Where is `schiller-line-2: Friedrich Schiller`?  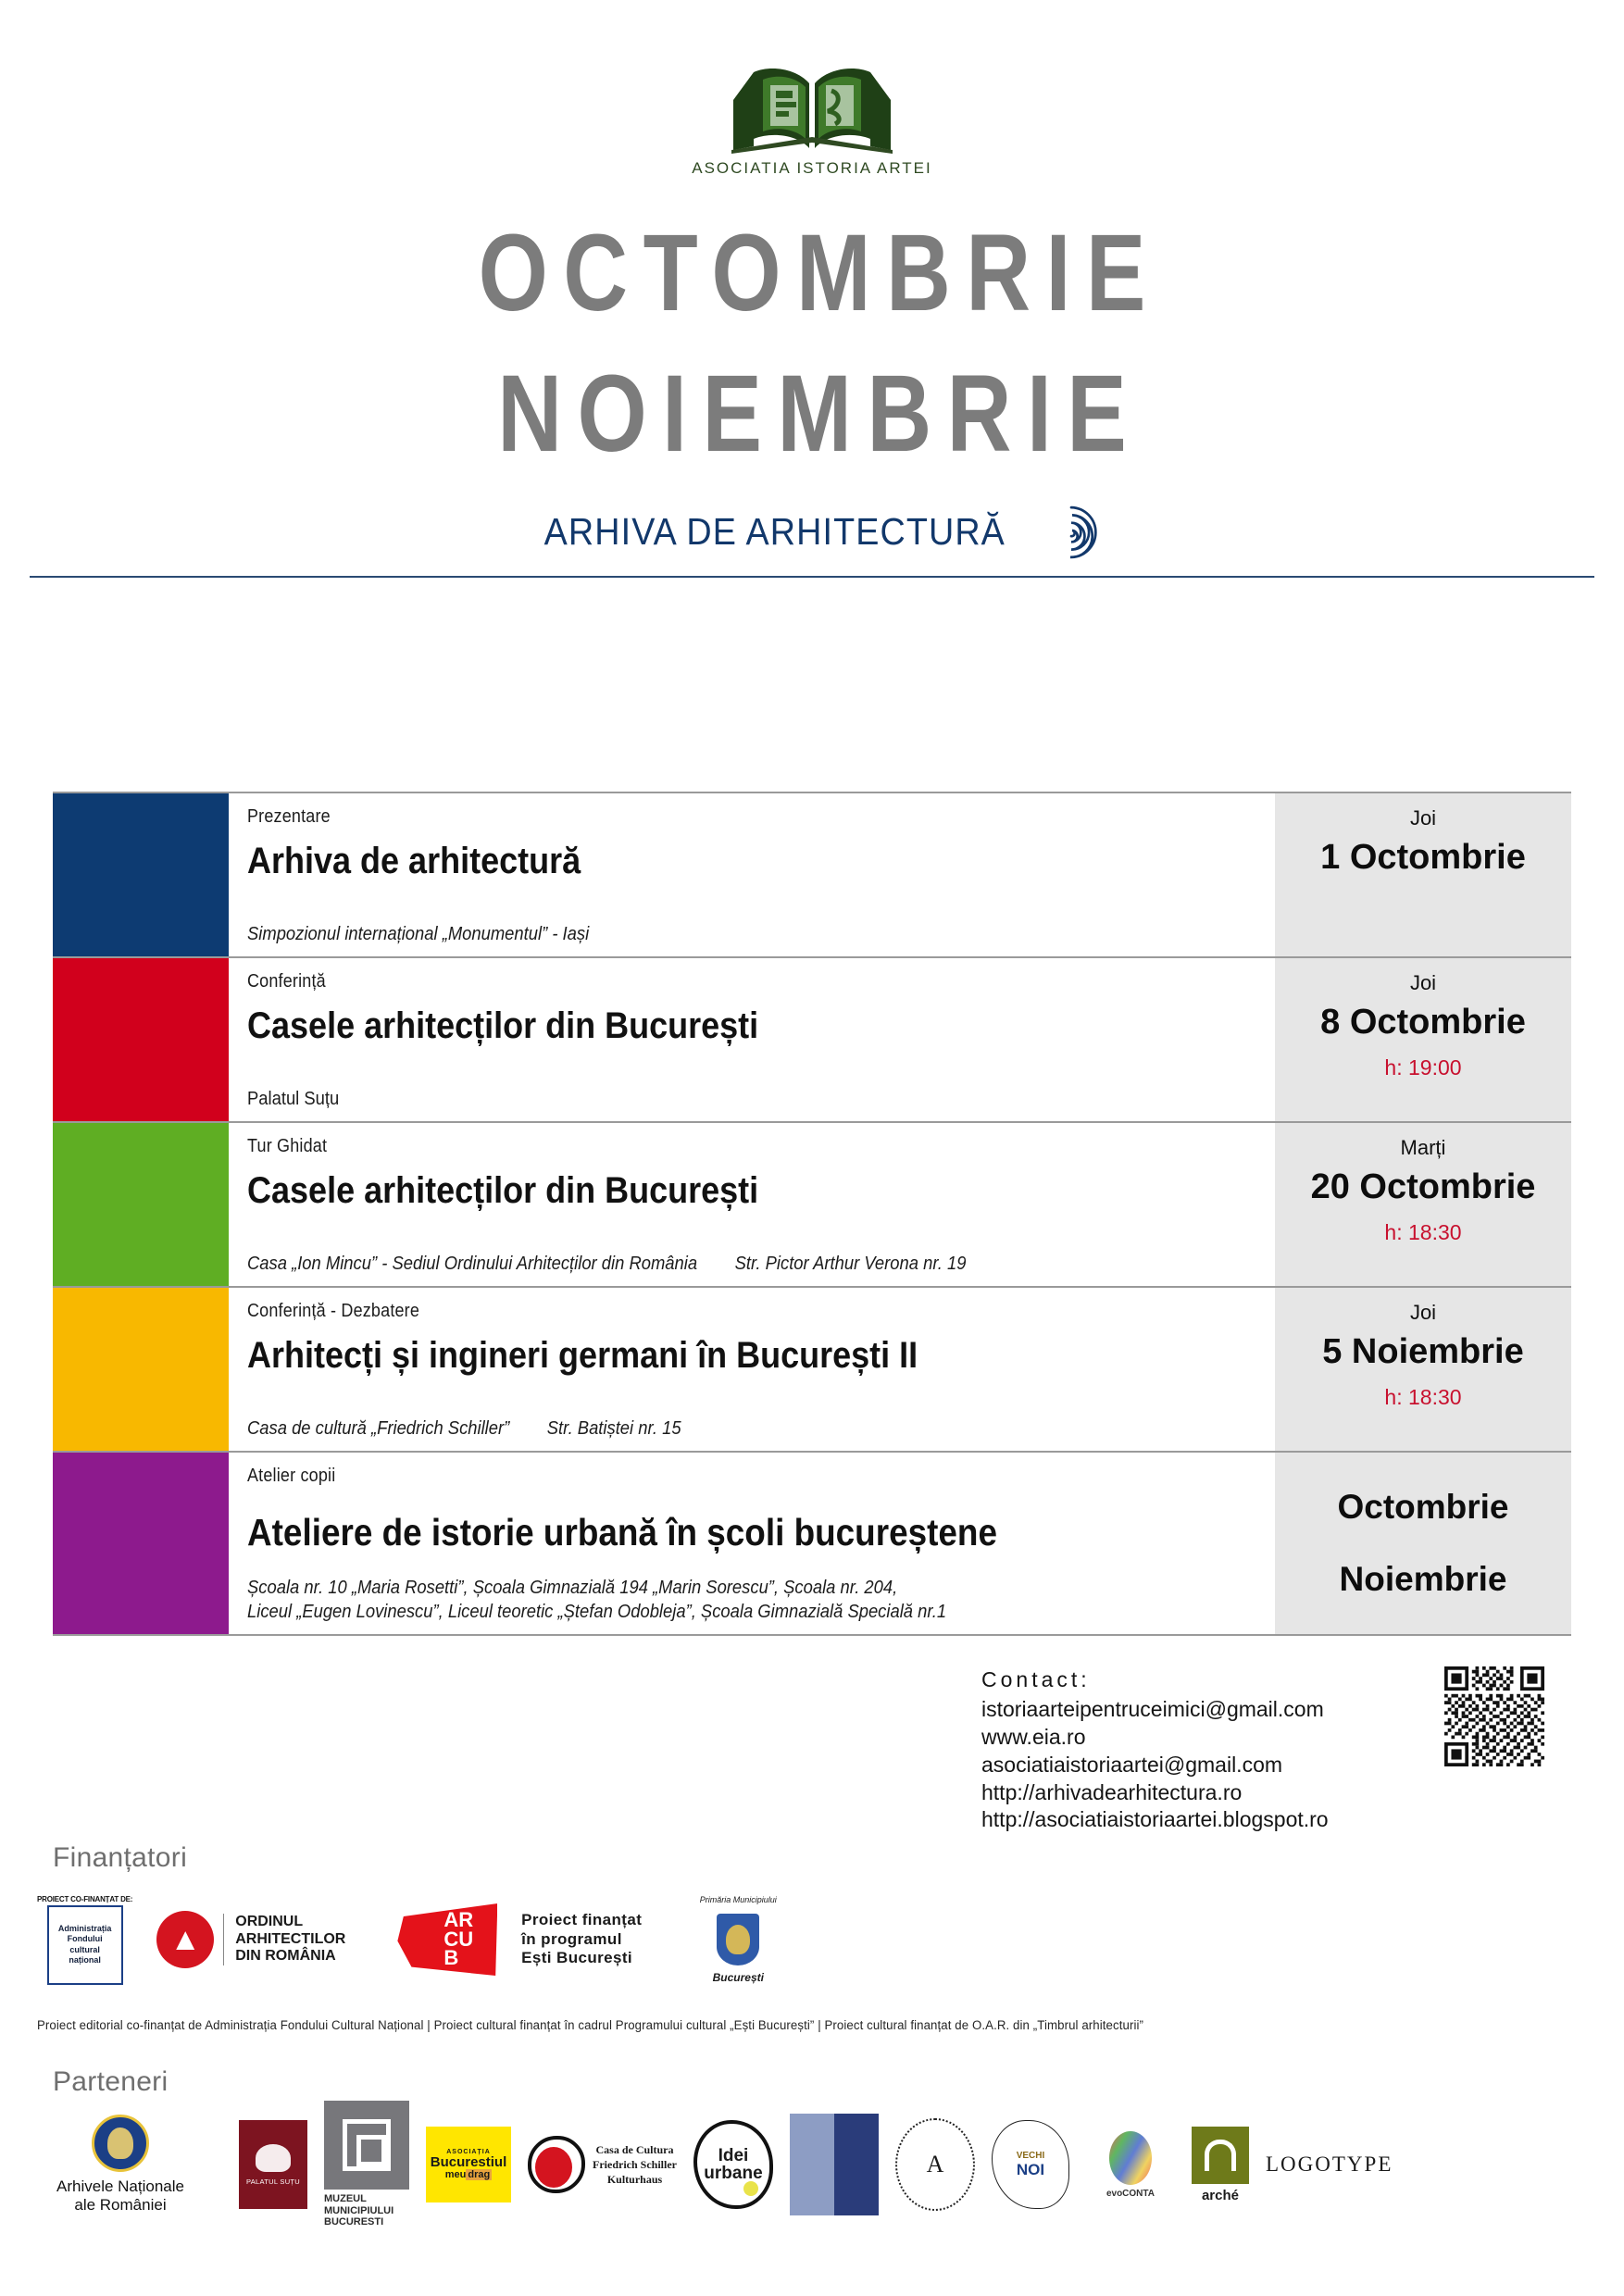 schiller-line-2: Friedrich Schiller is located at coordinates (635, 2164).